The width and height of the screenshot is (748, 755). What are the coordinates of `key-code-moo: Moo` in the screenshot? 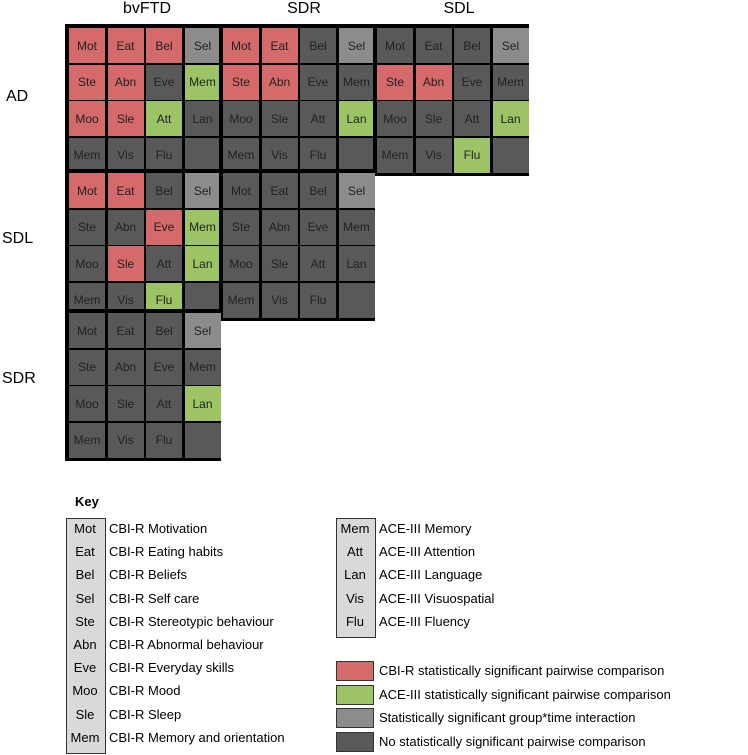 It's located at (85, 691).